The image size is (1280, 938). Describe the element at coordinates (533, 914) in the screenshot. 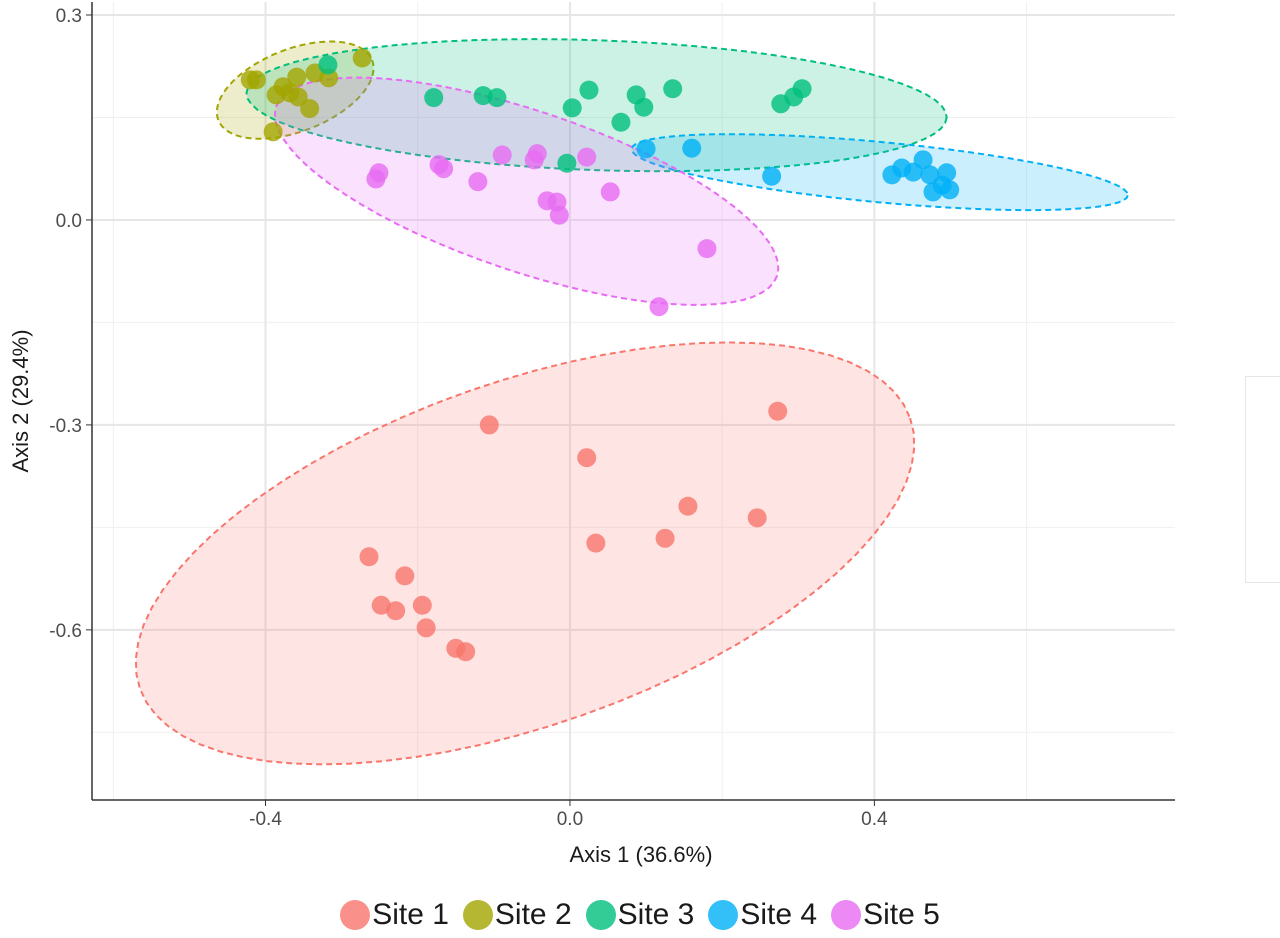

I see `legend-label: Site 2` at that location.